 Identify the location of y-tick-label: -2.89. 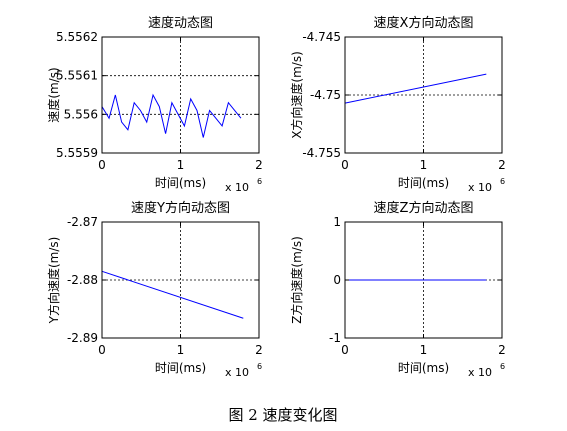
(82, 338).